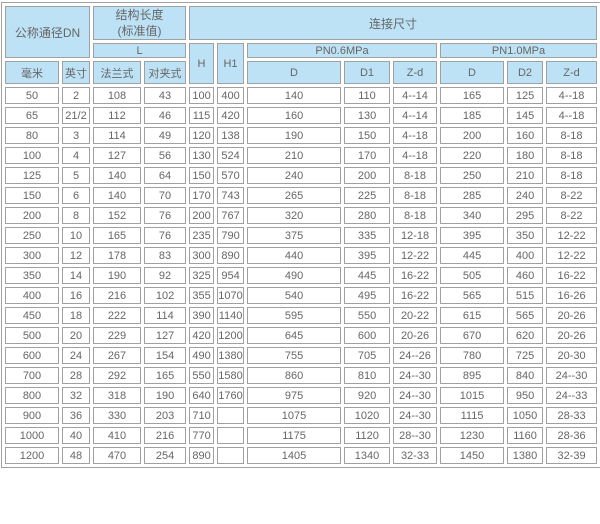 The width and height of the screenshot is (600, 524). I want to click on table-row: 450 18 222 114 390 1140 595 550 20-22 615 565 20-26, so click(301, 315).